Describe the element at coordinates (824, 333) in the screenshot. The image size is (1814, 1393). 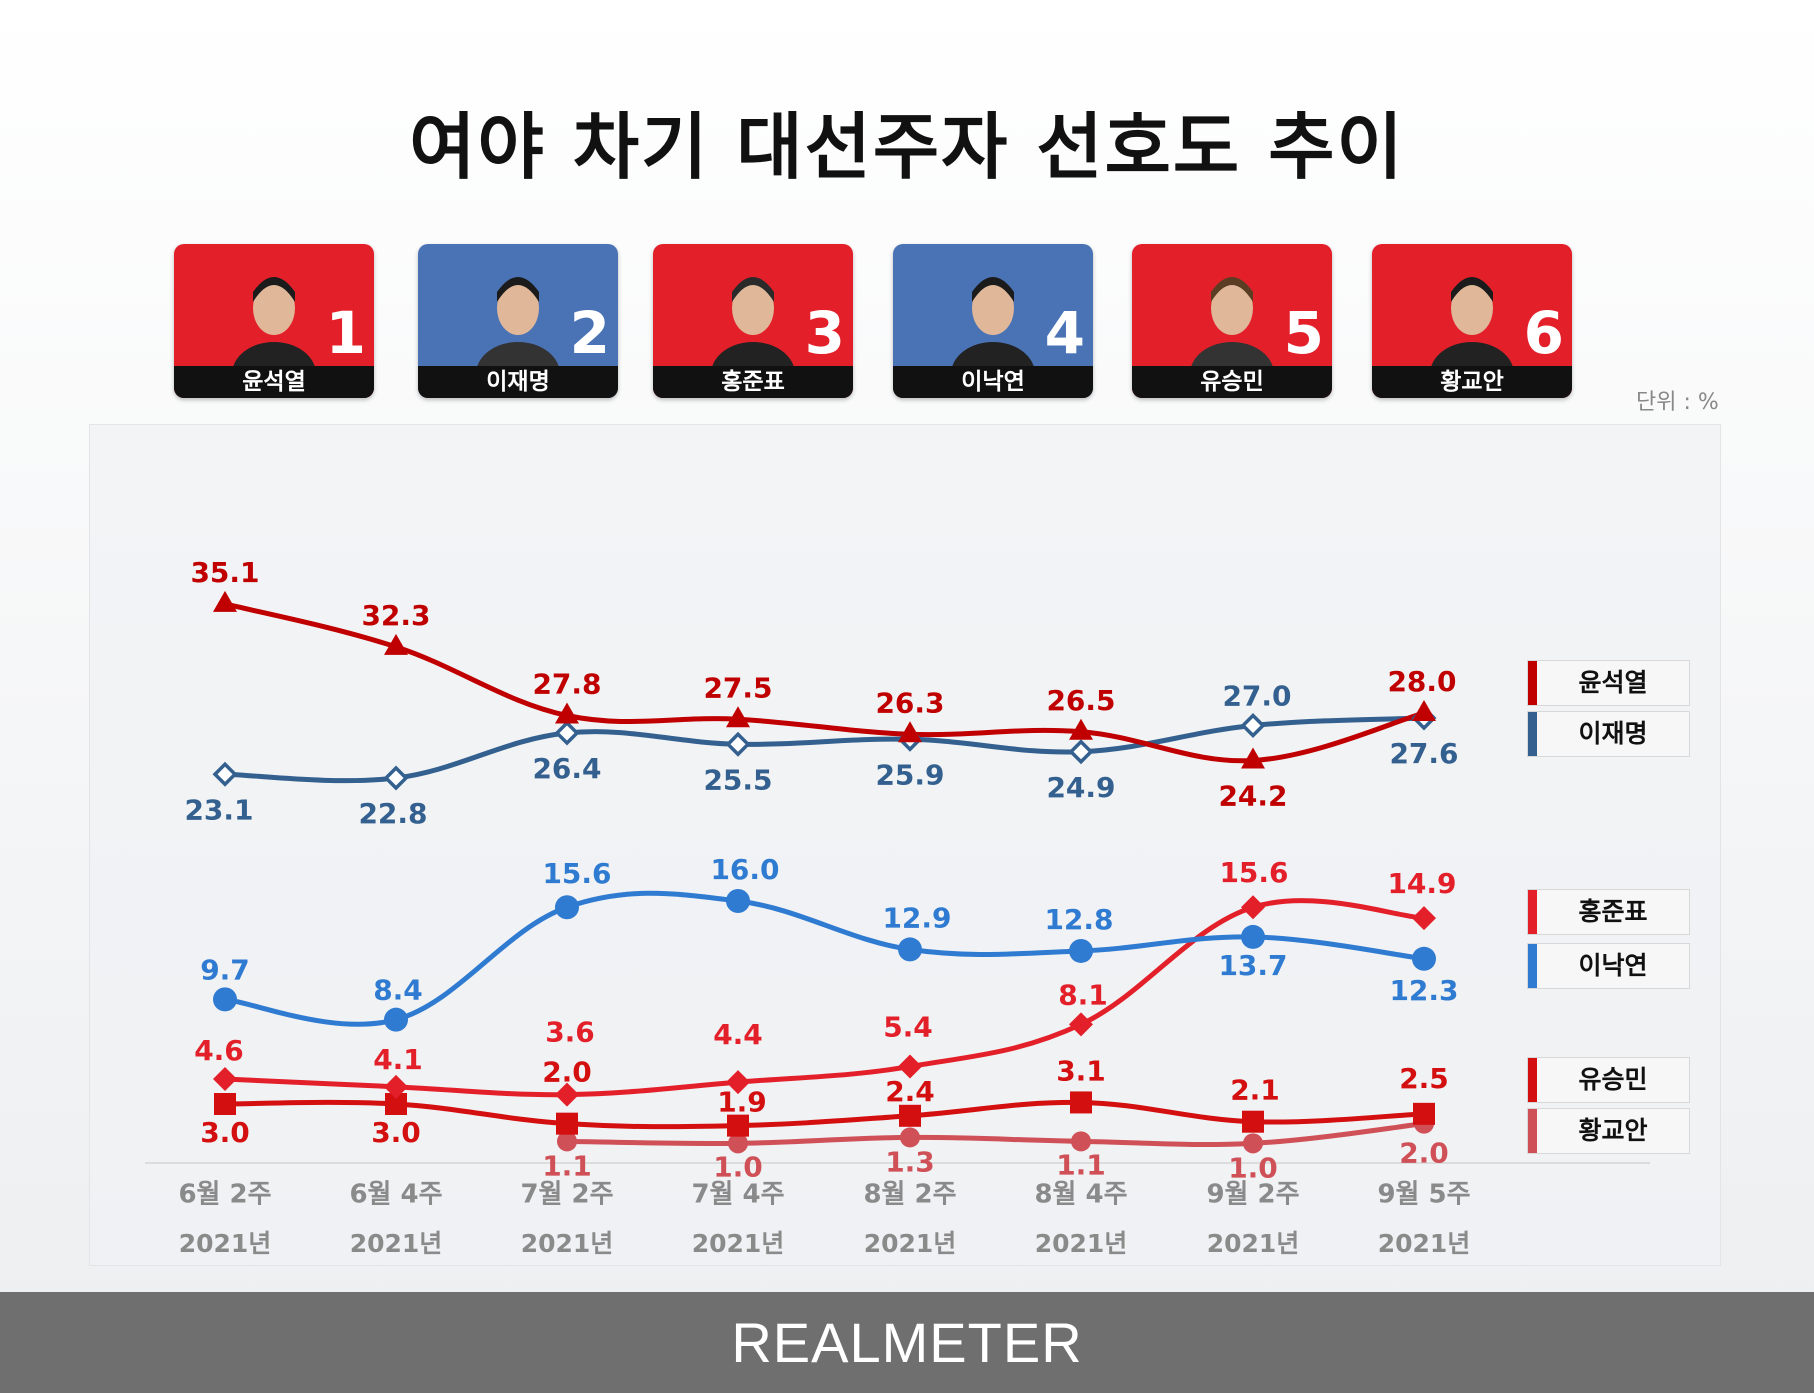
I see `candidate-rank: 3` at that location.